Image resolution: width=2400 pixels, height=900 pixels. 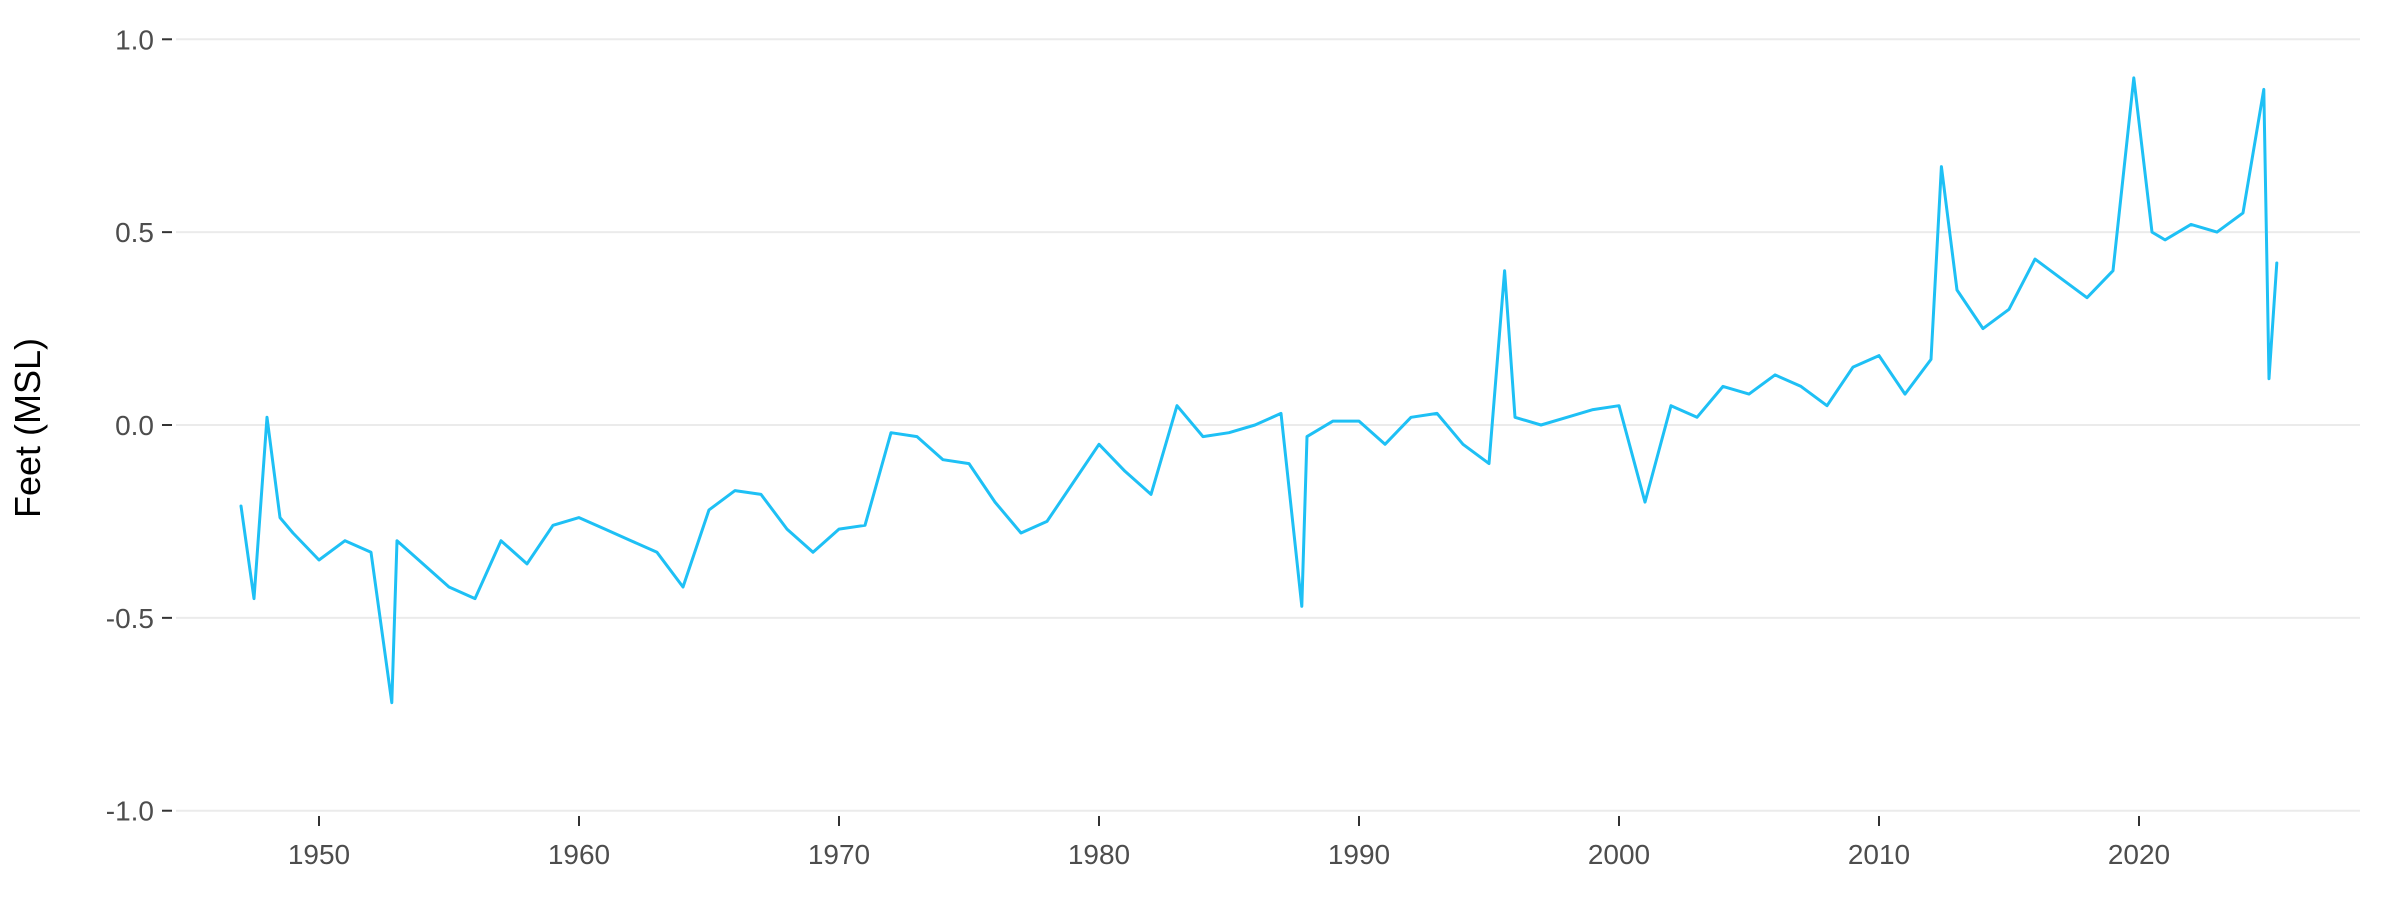 I want to click on y-tick-label: 0.5, so click(x=134, y=232).